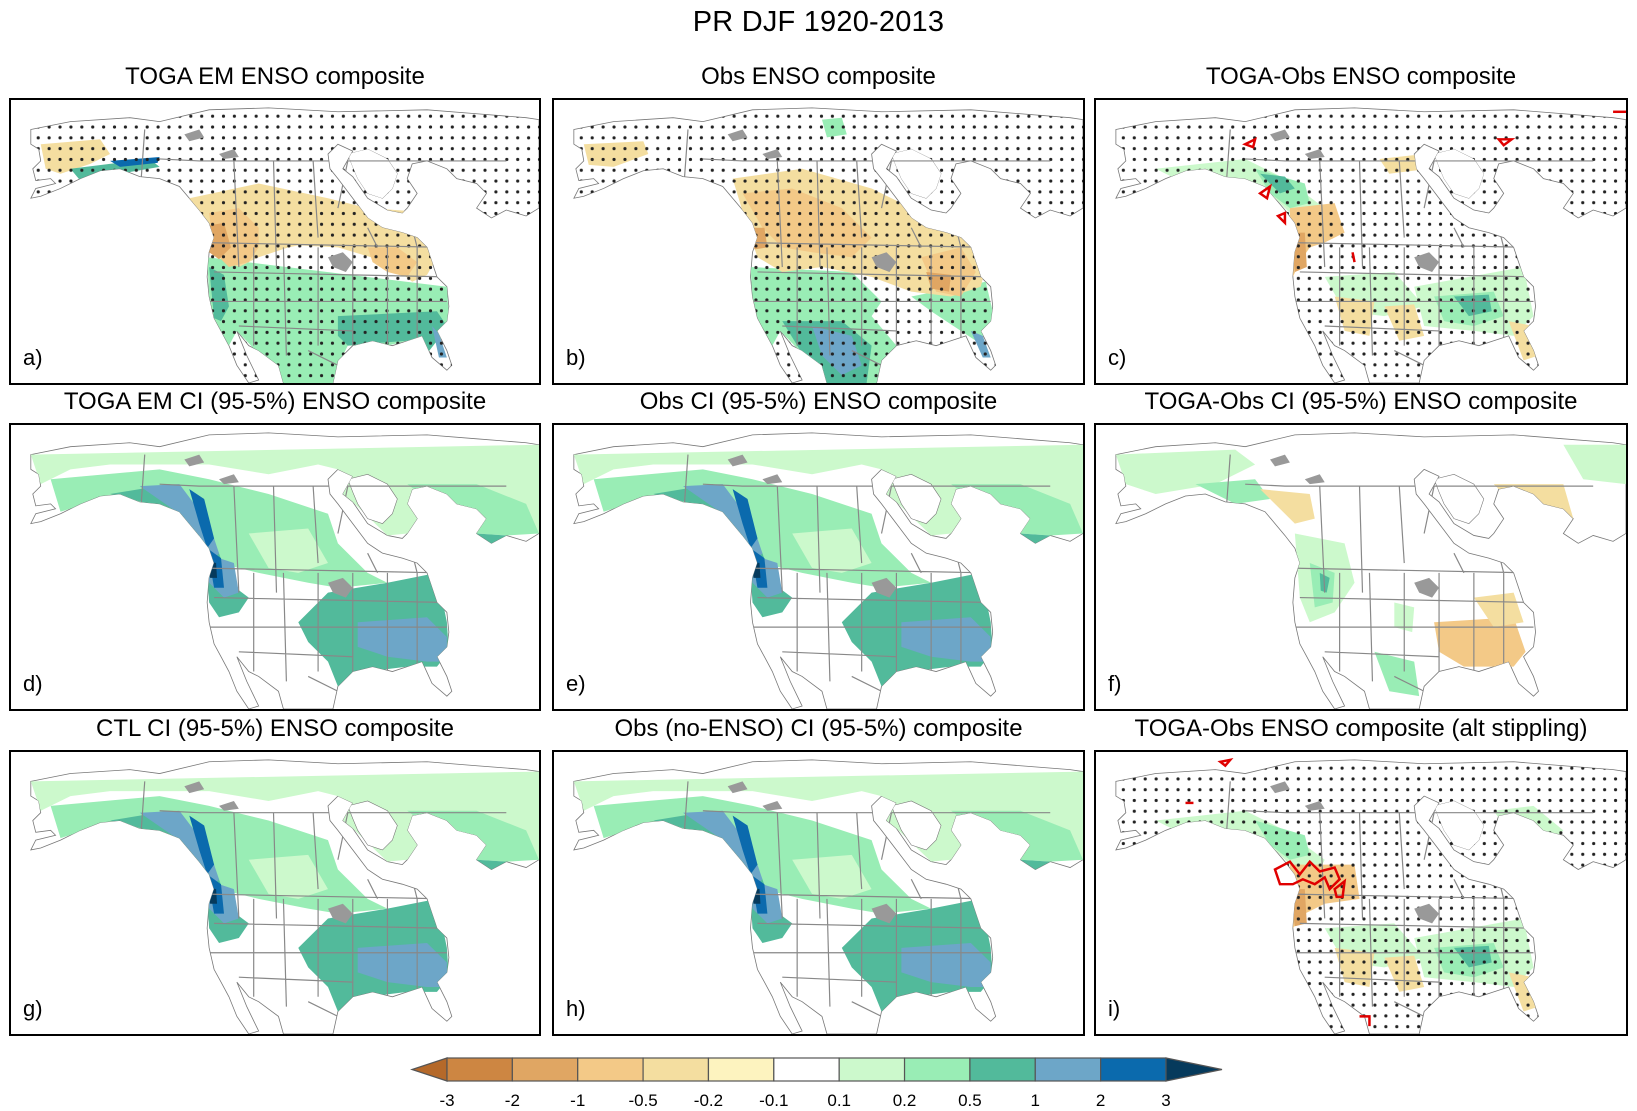 This screenshot has height=1111, width=1637. I want to click on panel-label-h: h), so click(576, 1008).